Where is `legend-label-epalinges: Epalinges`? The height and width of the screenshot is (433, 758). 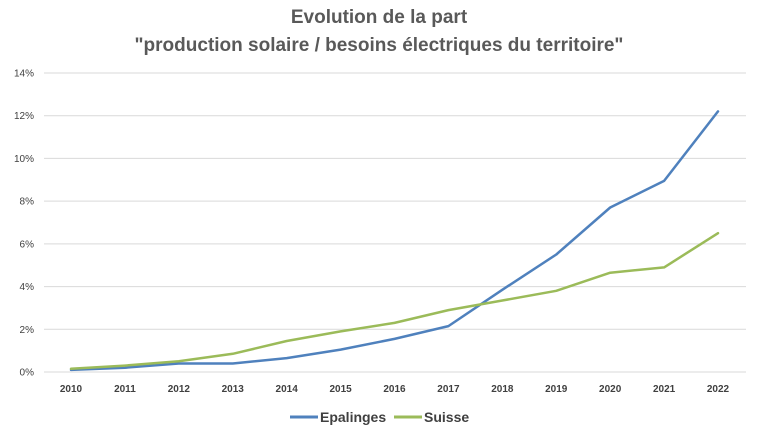
legend-label-epalinges: Epalinges is located at coordinates (353, 417).